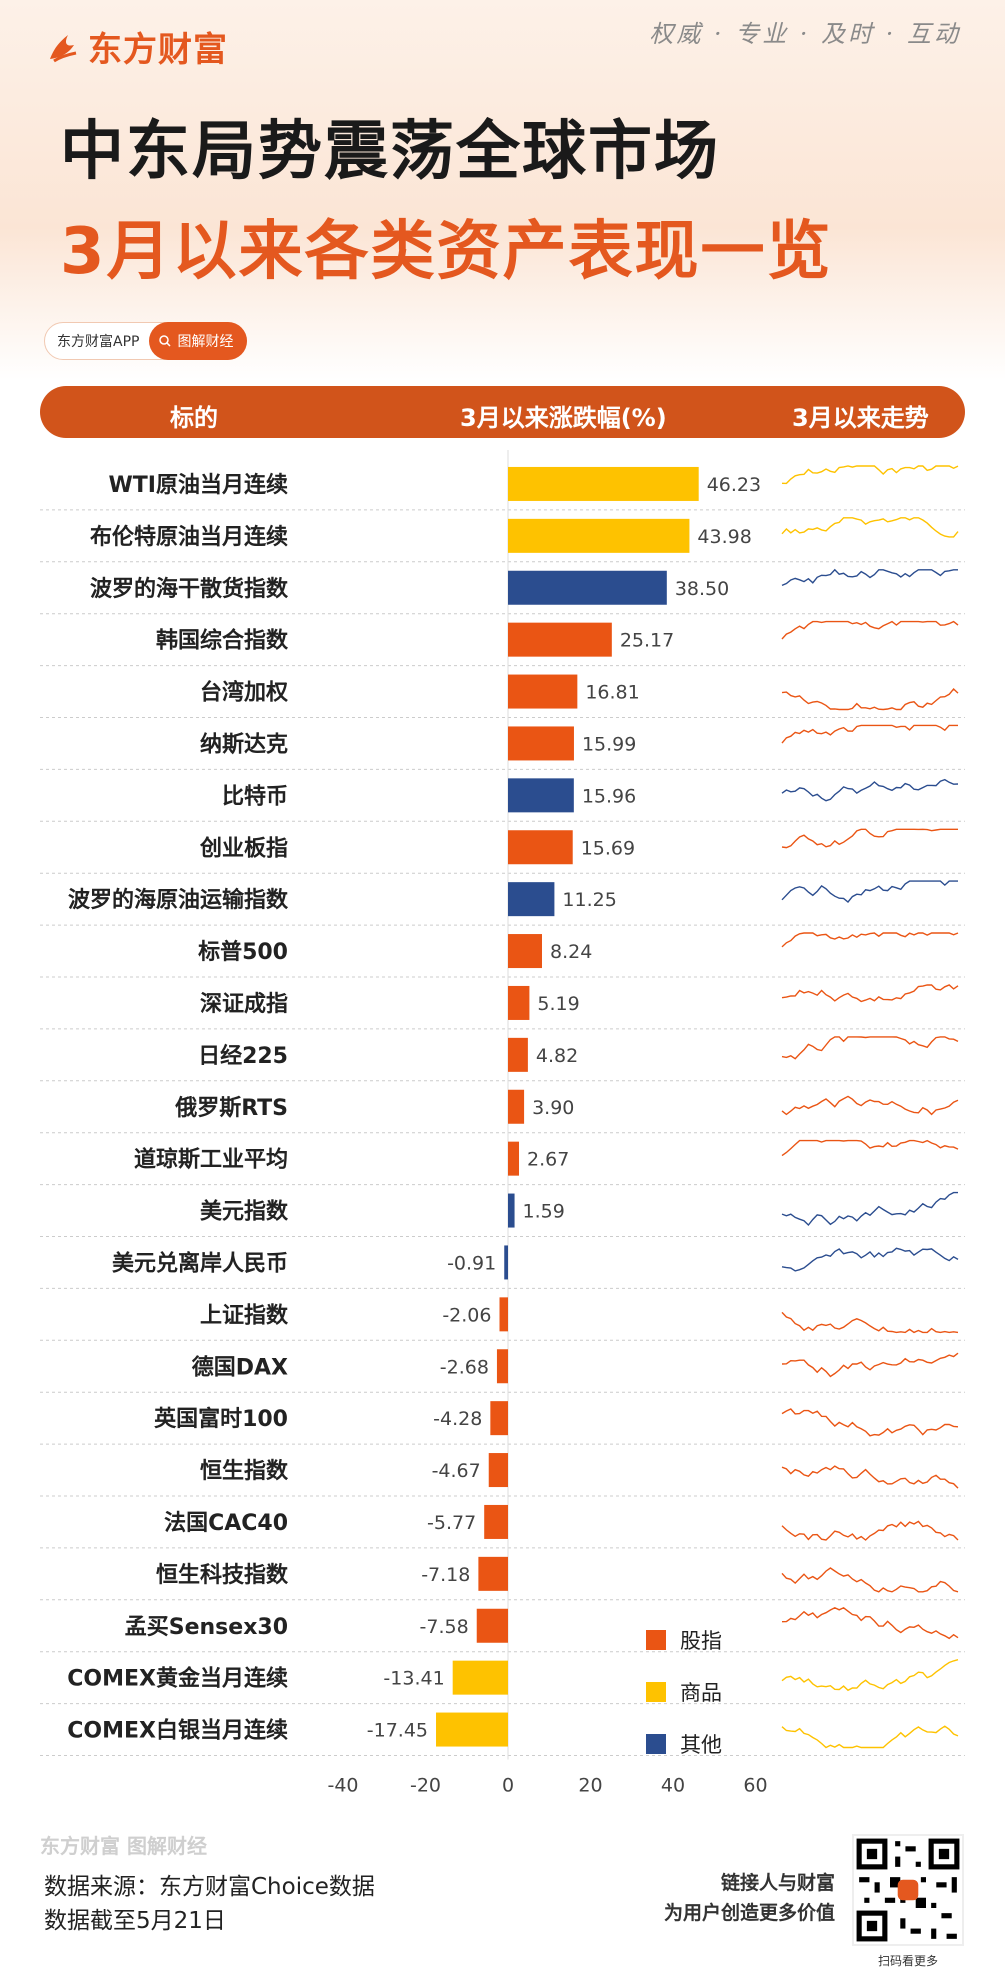  Describe the element at coordinates (445, 1575) in the screenshot. I see `value-label: -7.18` at that location.